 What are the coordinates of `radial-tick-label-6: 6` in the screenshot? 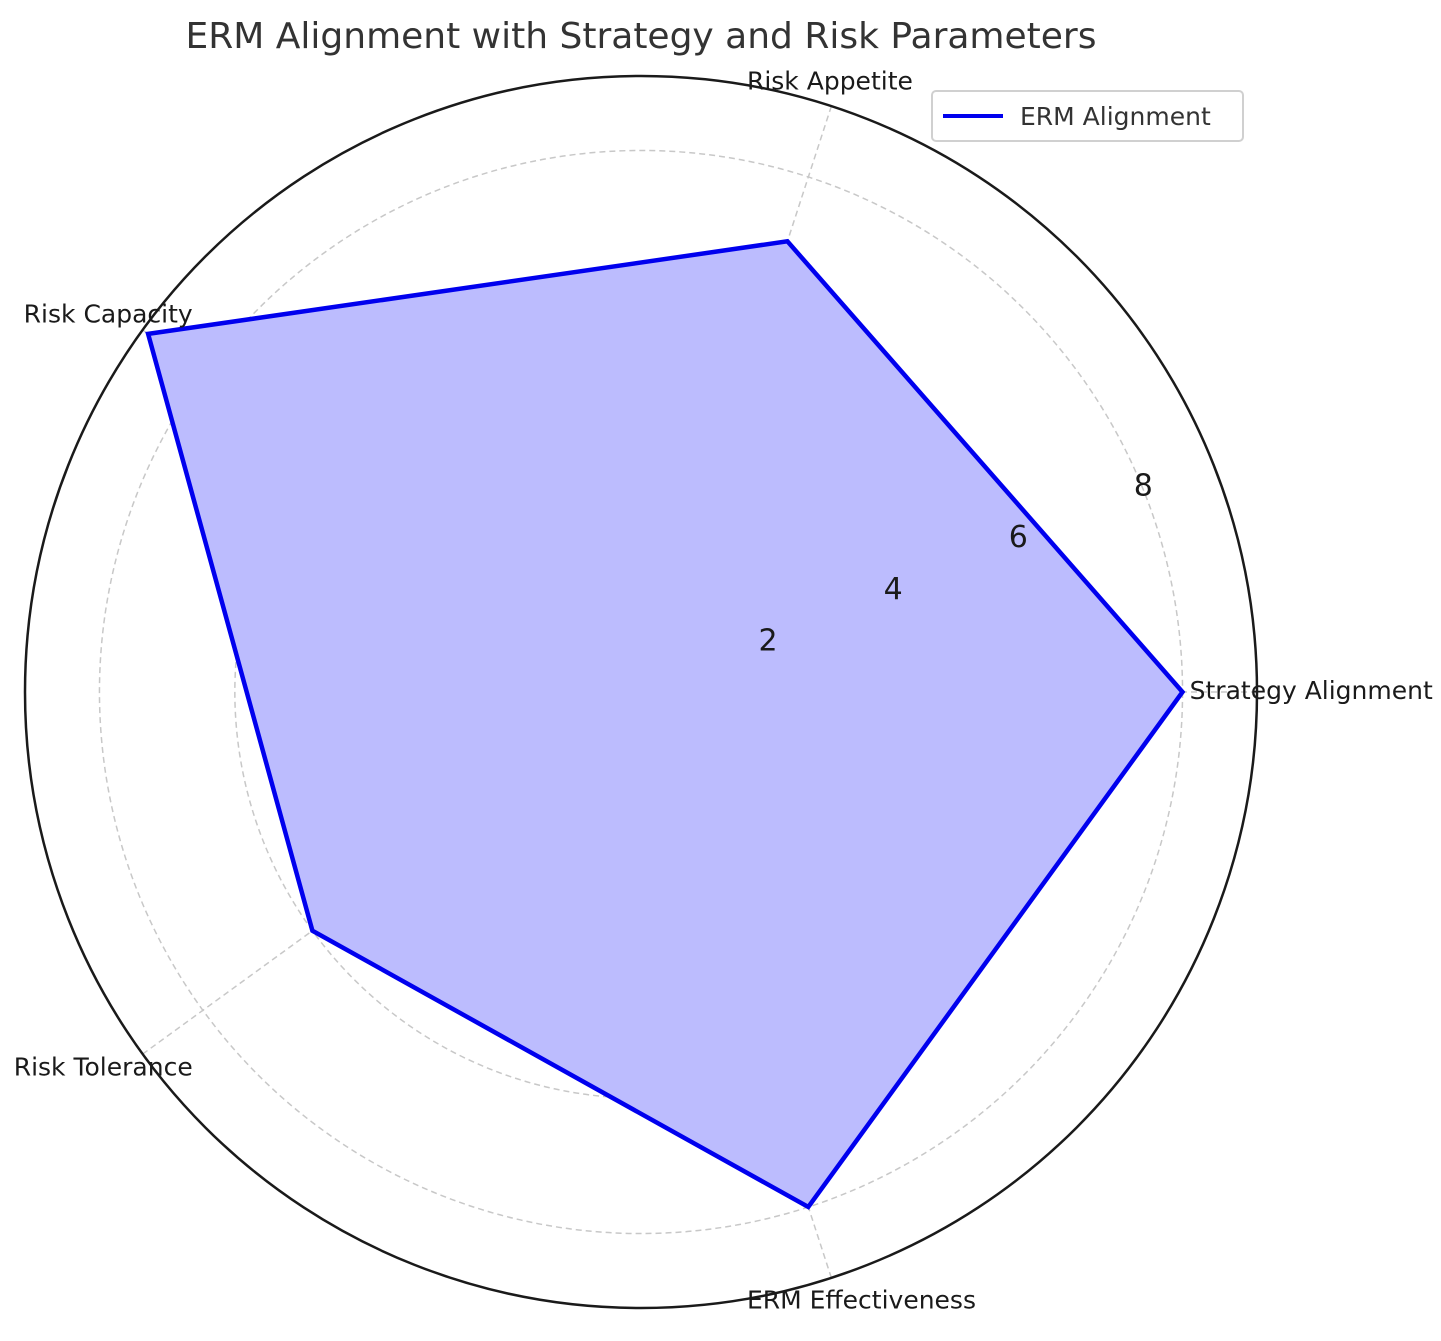 It's located at (1018, 537).